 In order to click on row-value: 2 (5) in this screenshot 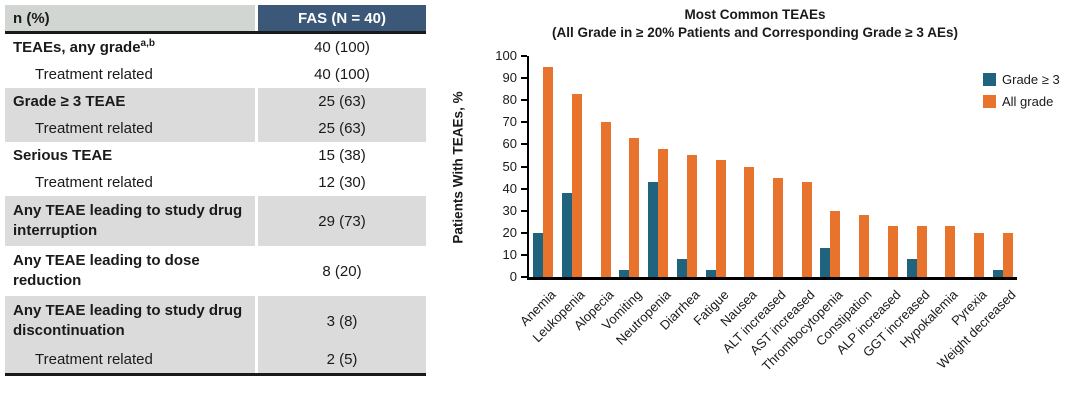, I will do `click(342, 359)`.